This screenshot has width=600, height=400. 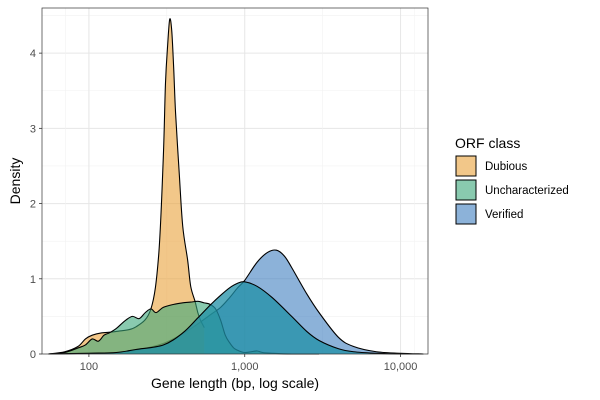 I want to click on y-tick-label: 2, so click(x=33, y=205).